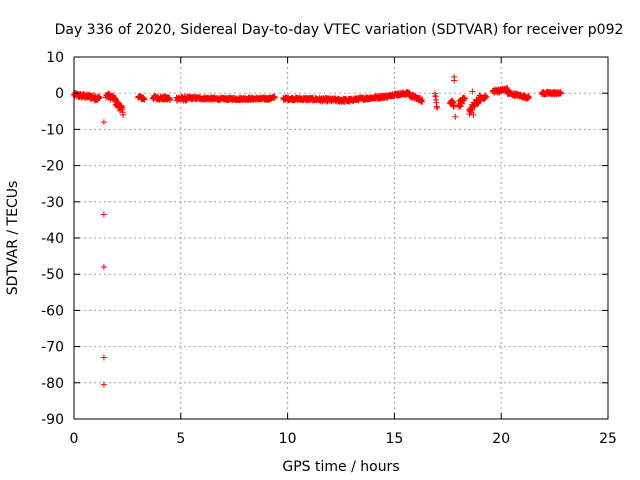  What do you see at coordinates (52, 384) in the screenshot?
I see `y-tick-label: -80` at bounding box center [52, 384].